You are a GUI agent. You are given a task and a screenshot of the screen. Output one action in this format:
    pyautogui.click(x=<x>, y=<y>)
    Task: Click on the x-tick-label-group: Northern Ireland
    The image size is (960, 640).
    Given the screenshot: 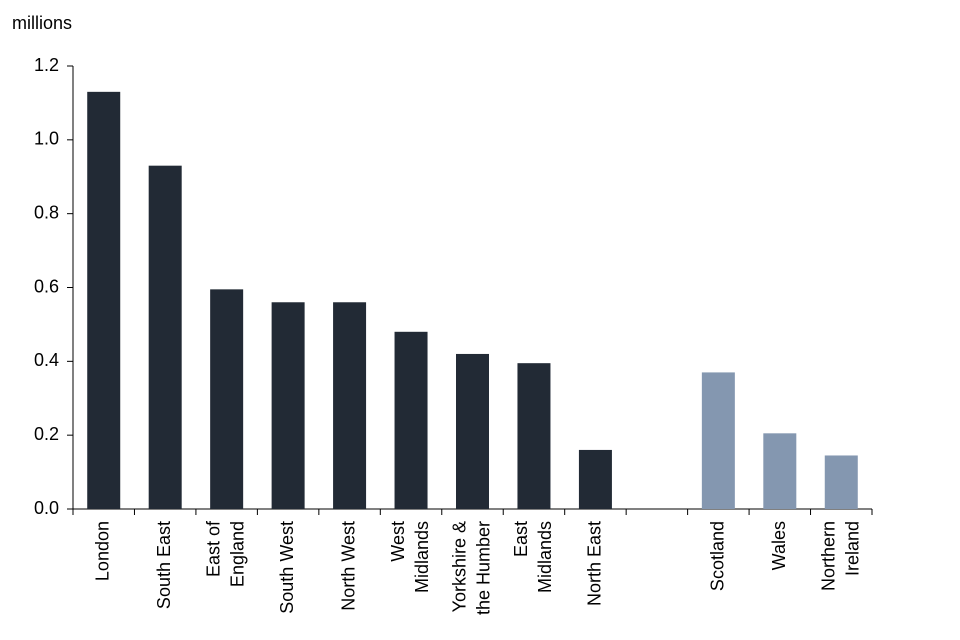 What is the action you would take?
    pyautogui.click(x=840, y=556)
    